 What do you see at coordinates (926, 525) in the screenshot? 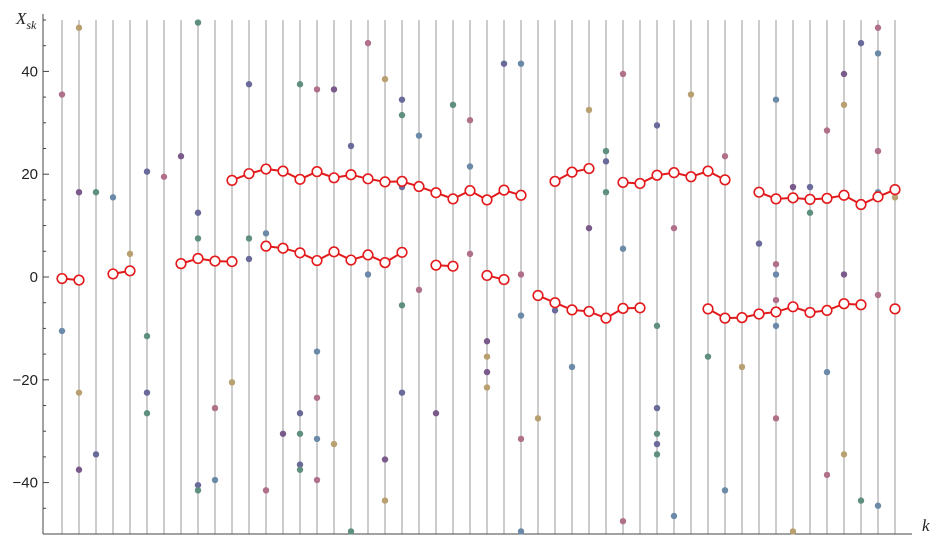
I see `x-axis-label: k` at bounding box center [926, 525].